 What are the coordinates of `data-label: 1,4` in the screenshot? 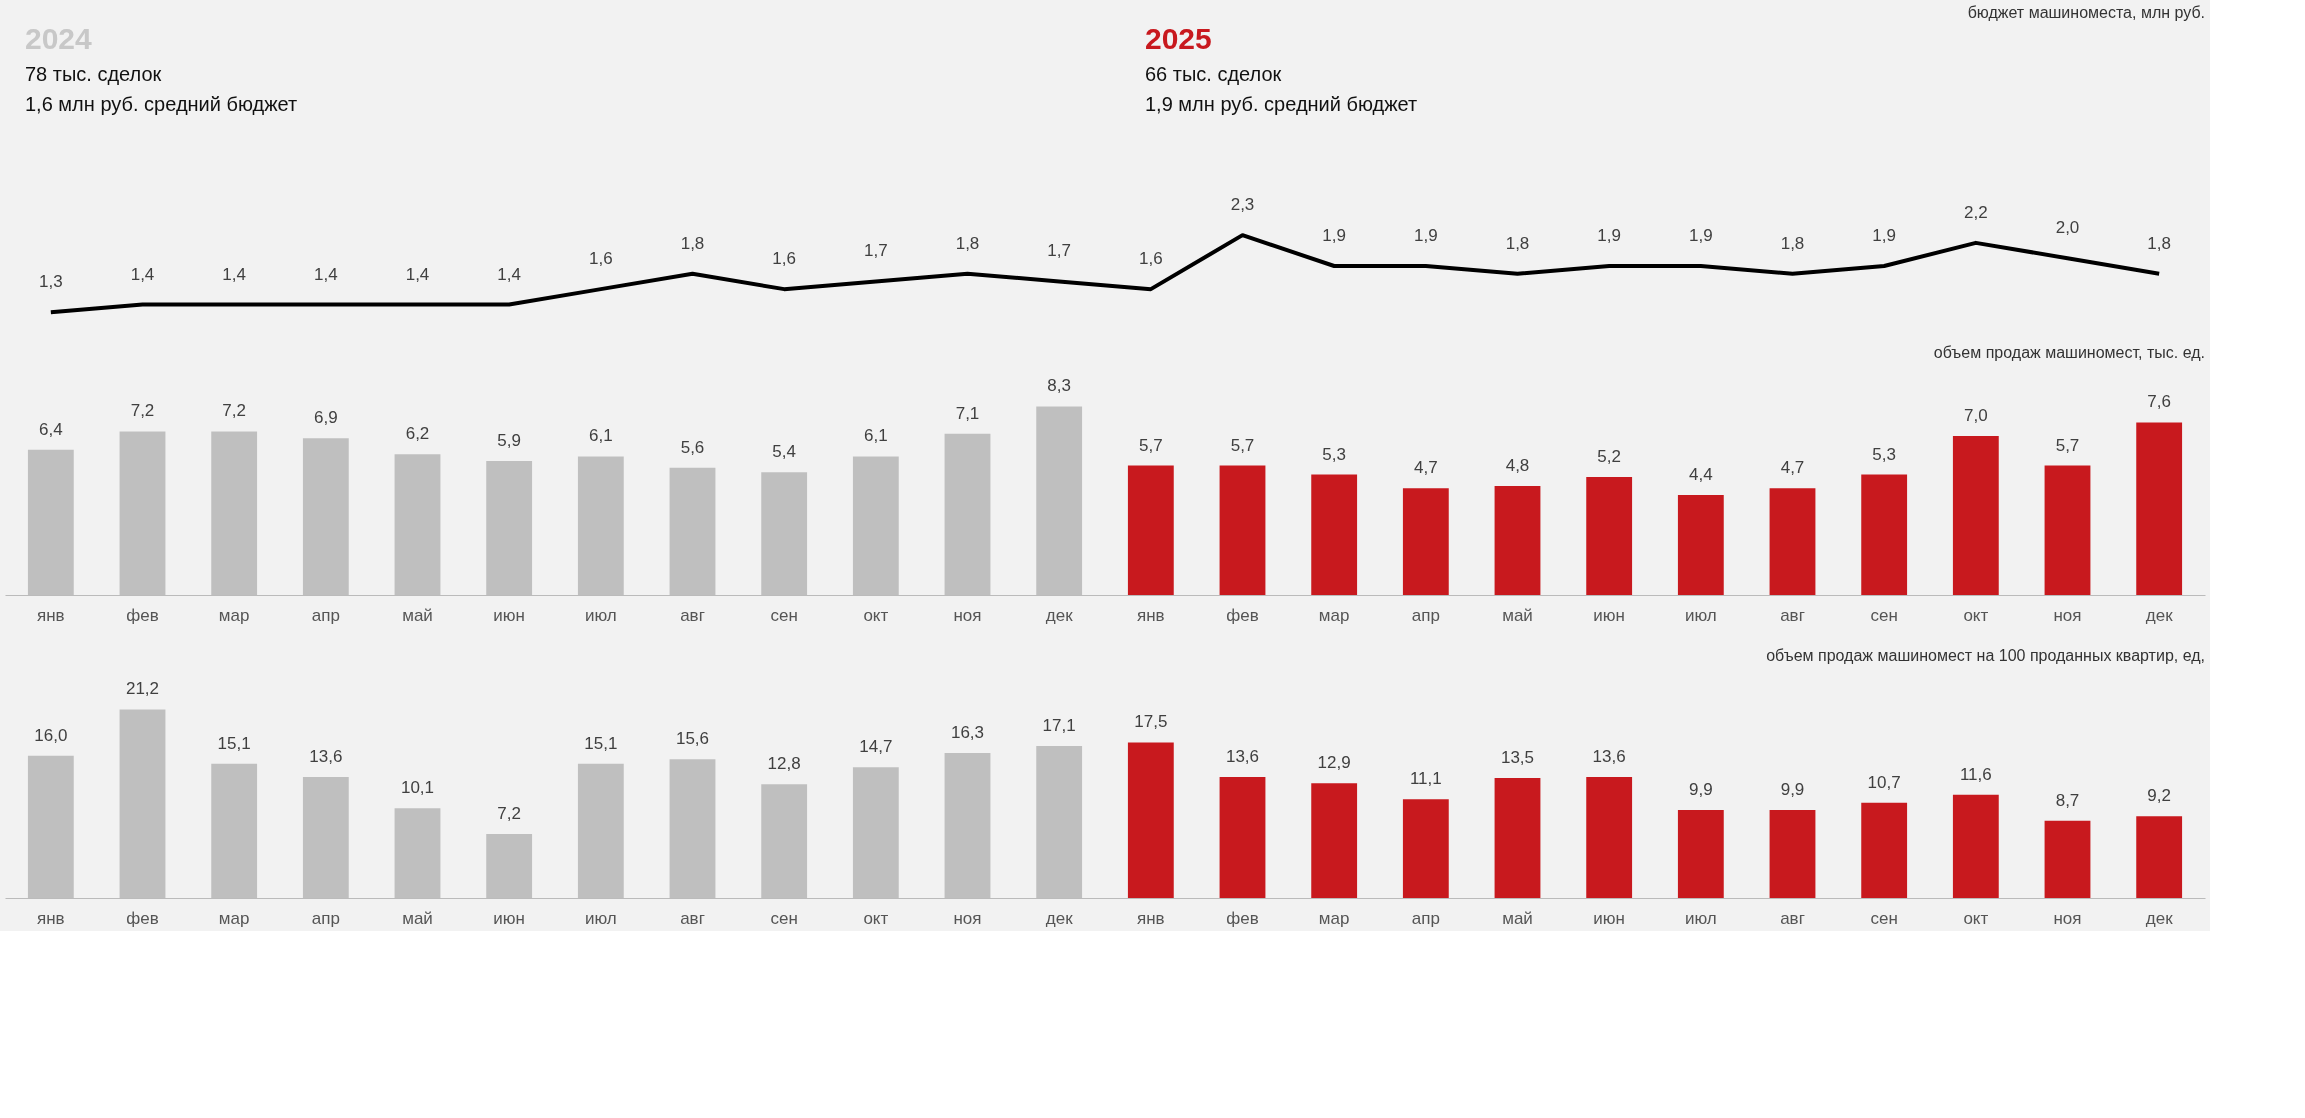 It's located at (326, 274).